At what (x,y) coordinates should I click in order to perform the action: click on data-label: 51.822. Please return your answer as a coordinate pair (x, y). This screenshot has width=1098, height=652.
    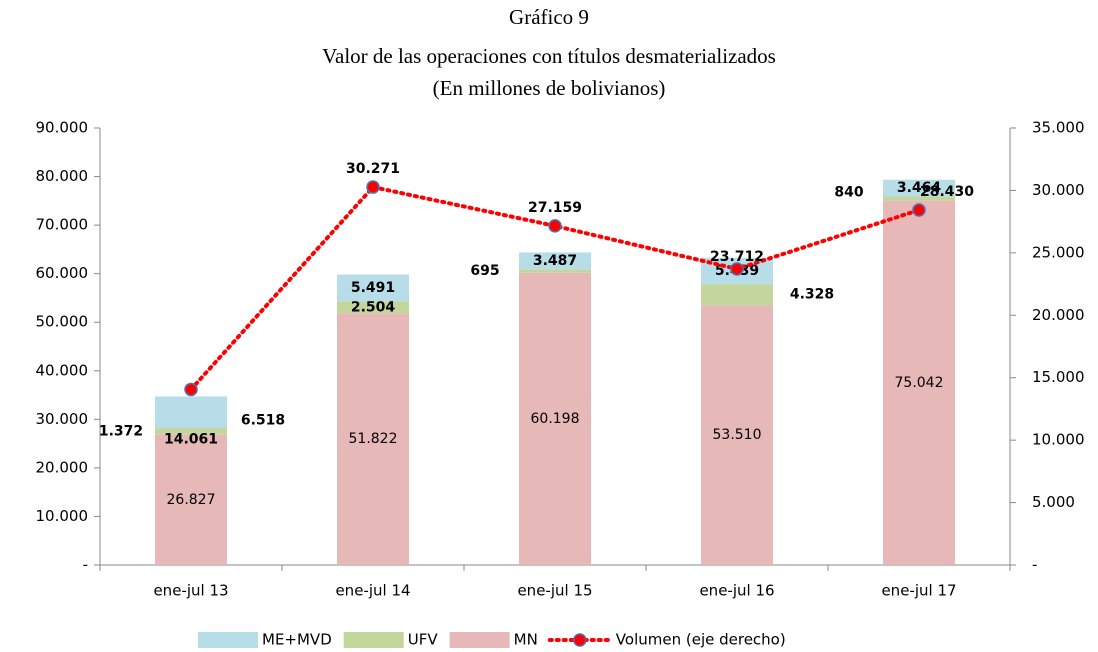
    Looking at the image, I should click on (373, 439).